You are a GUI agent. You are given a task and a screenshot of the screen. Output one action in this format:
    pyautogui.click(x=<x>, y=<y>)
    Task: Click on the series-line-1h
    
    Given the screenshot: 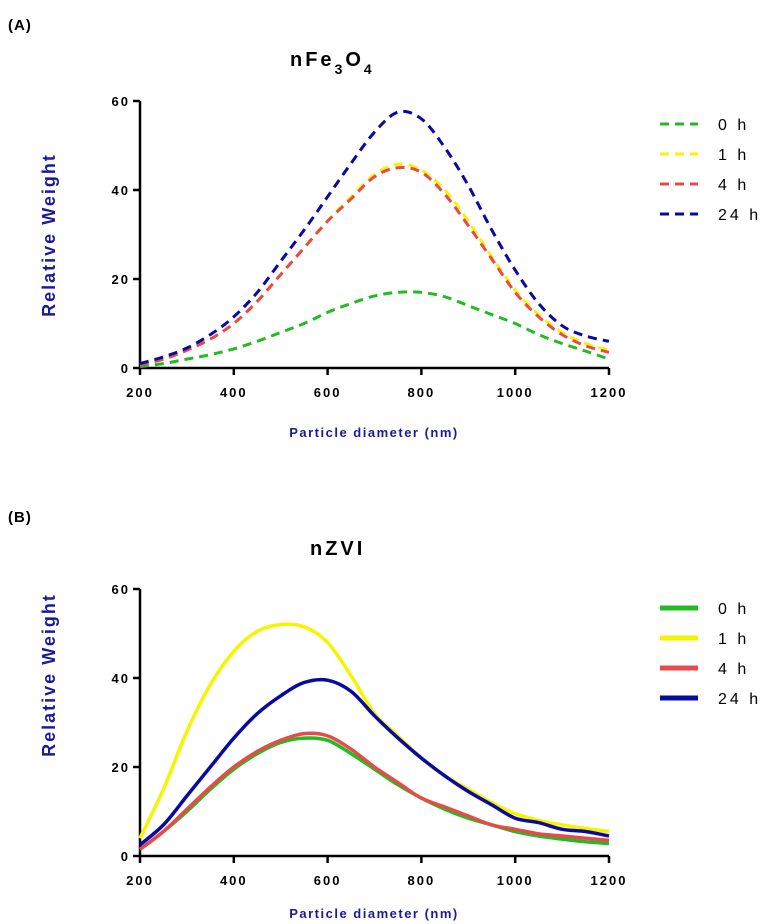 What is the action you would take?
    pyautogui.click(x=374, y=730)
    